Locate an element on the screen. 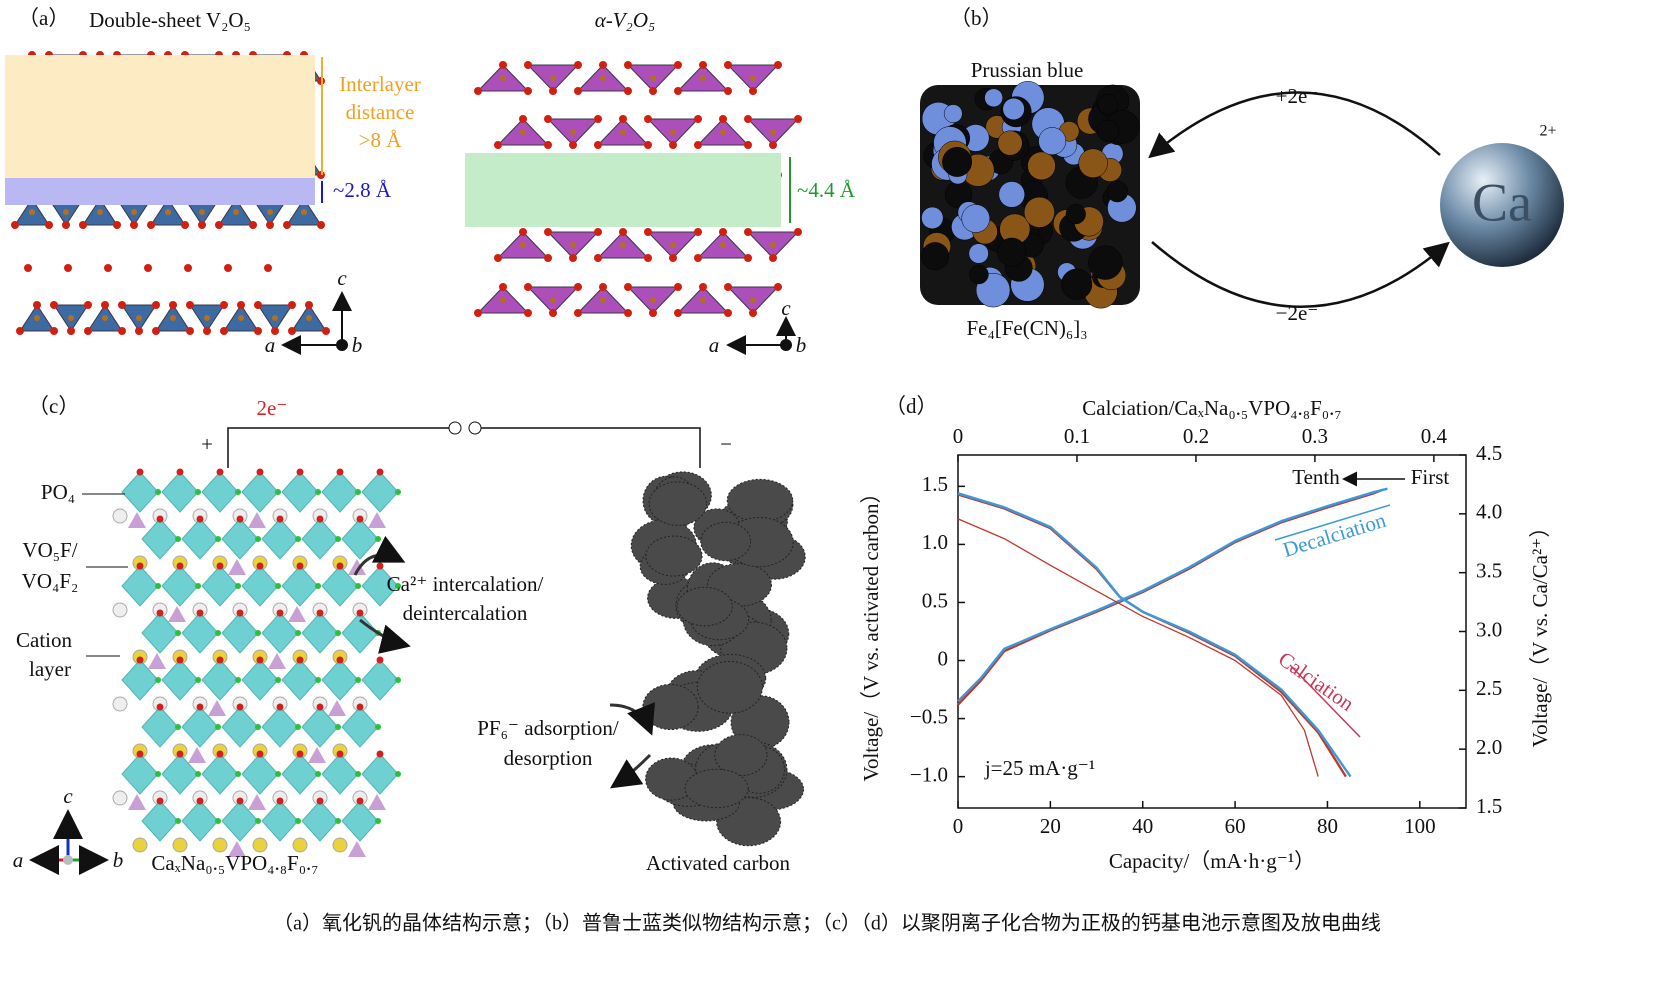 This screenshot has height=997, width=1655. voltage-curve is located at coordinates (1154, 635).